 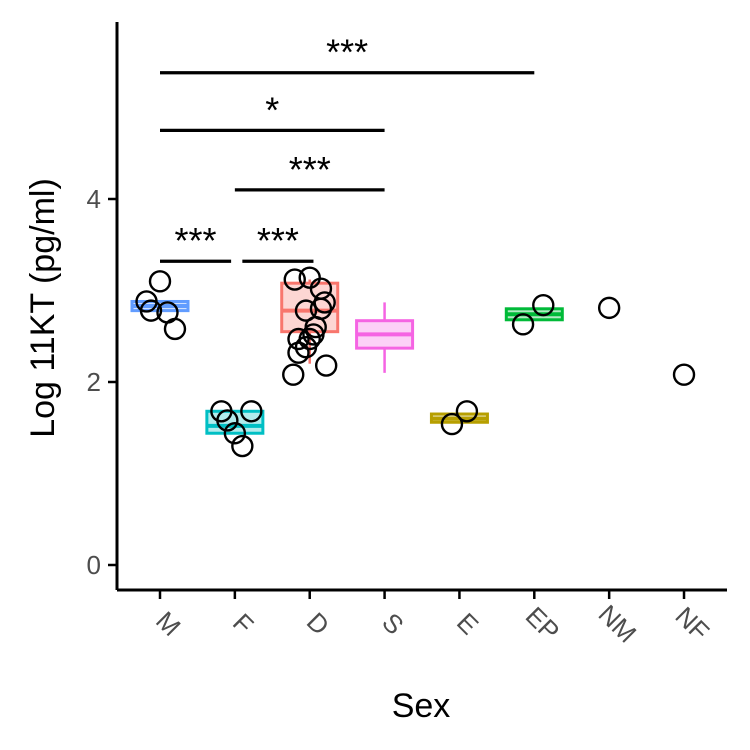 What do you see at coordinates (94, 382) in the screenshot?
I see `y-tick-label: 2` at bounding box center [94, 382].